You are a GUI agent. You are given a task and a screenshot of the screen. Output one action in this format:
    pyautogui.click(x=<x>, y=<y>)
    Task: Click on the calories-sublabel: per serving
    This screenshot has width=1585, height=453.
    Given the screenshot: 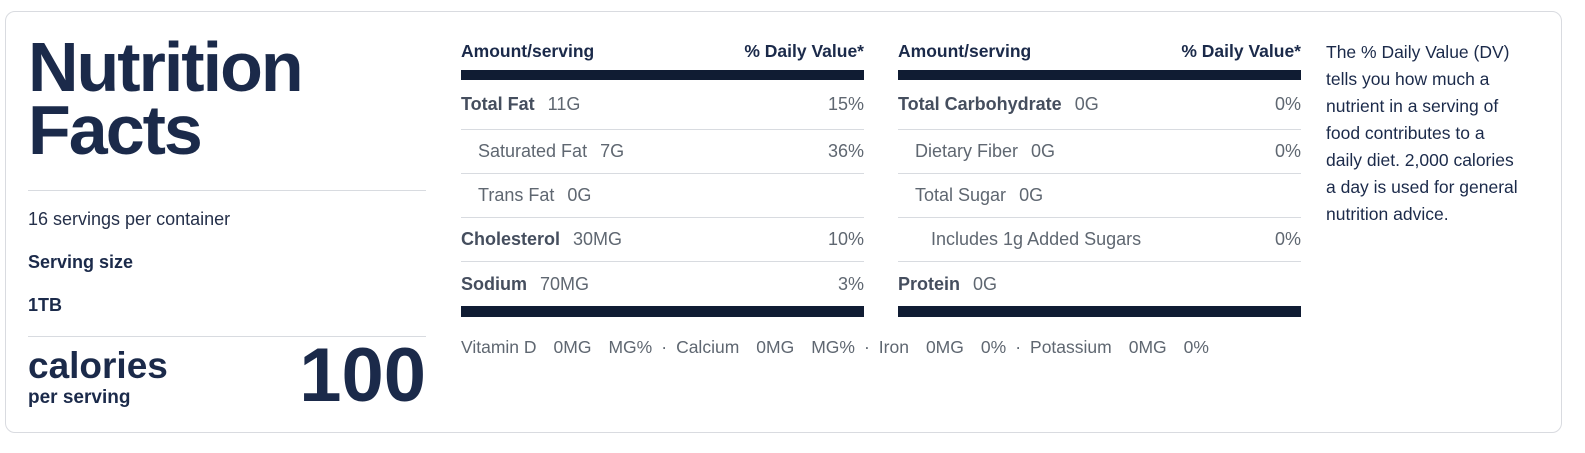 What is the action you would take?
    pyautogui.click(x=79, y=397)
    